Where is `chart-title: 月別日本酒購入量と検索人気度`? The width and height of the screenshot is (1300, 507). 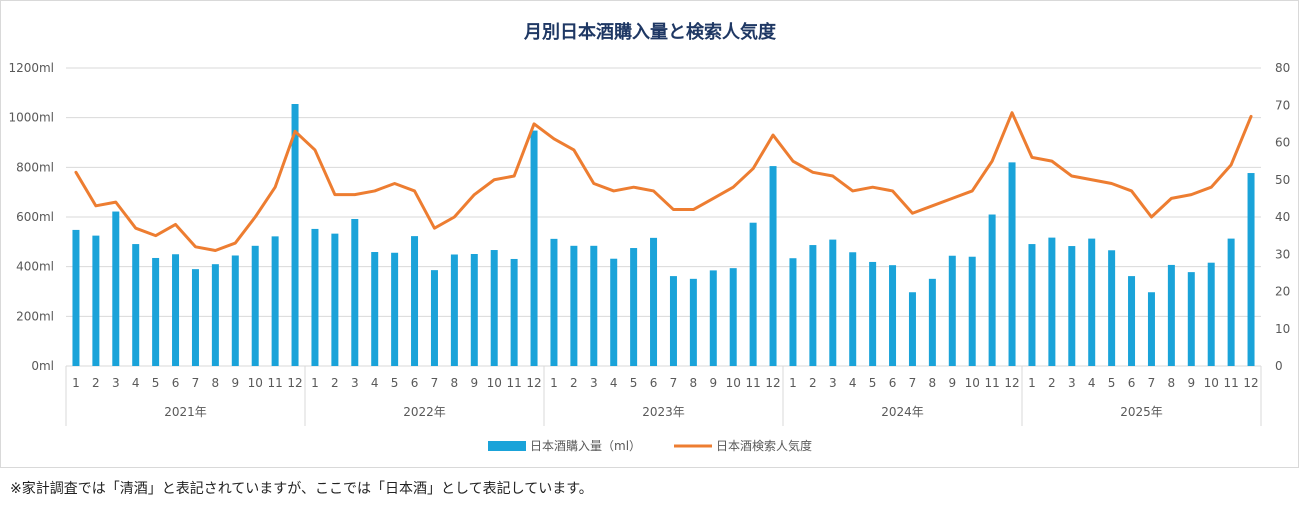
chart-title: 月別日本酒購入量と検索人気度 is located at coordinates (650, 32).